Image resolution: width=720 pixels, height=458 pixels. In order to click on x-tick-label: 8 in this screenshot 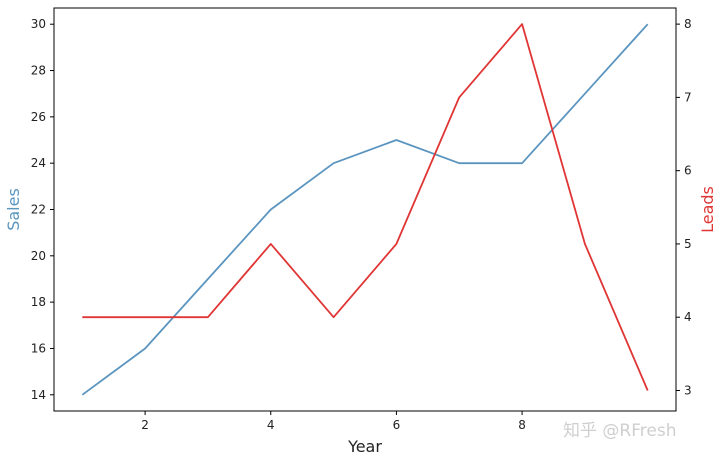, I will do `click(522, 425)`.